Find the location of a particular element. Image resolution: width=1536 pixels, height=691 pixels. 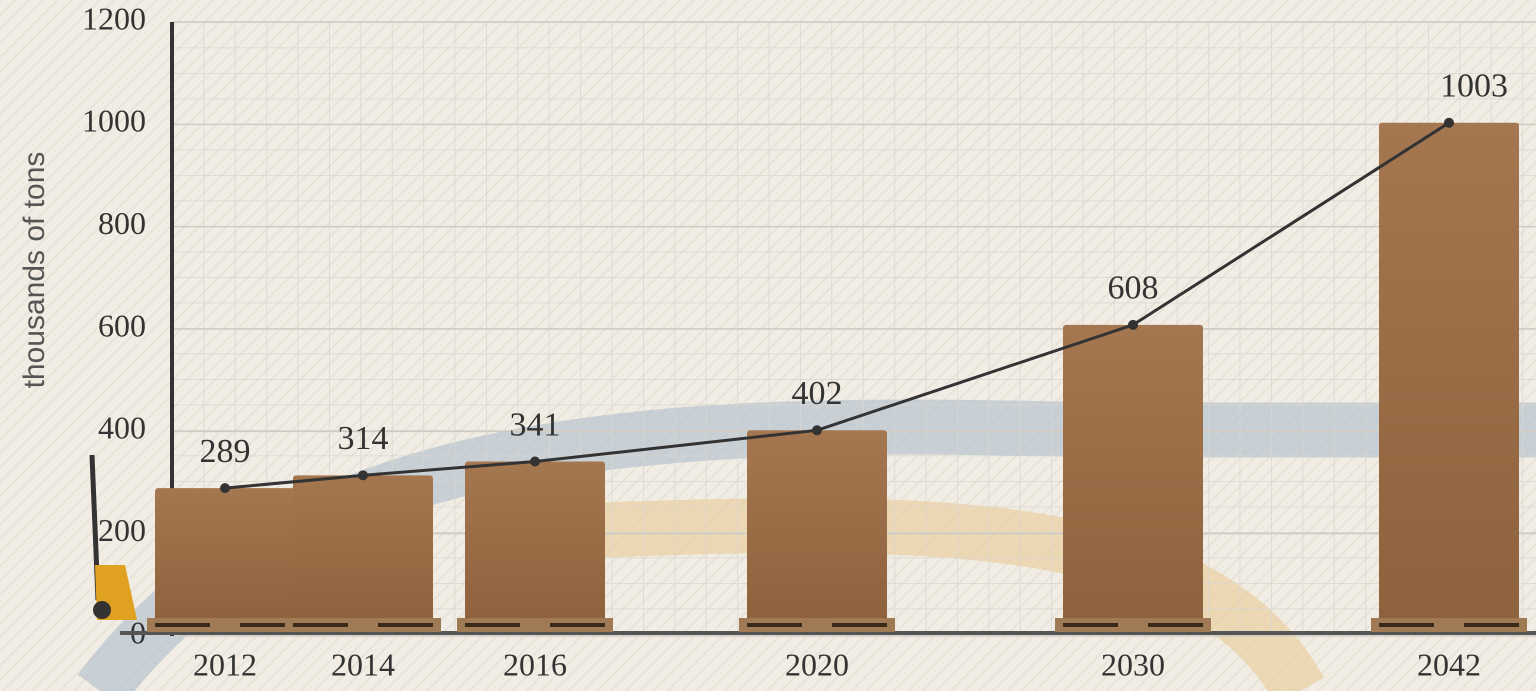

x-tick-label: 2014 is located at coordinates (363, 664).